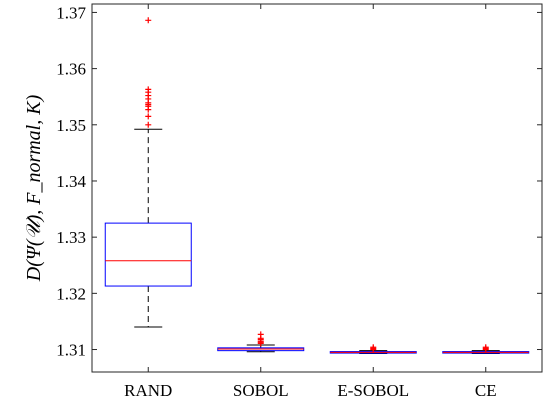 Image resolution: width=551 pixels, height=406 pixels. I want to click on box-sobol, so click(261, 342).